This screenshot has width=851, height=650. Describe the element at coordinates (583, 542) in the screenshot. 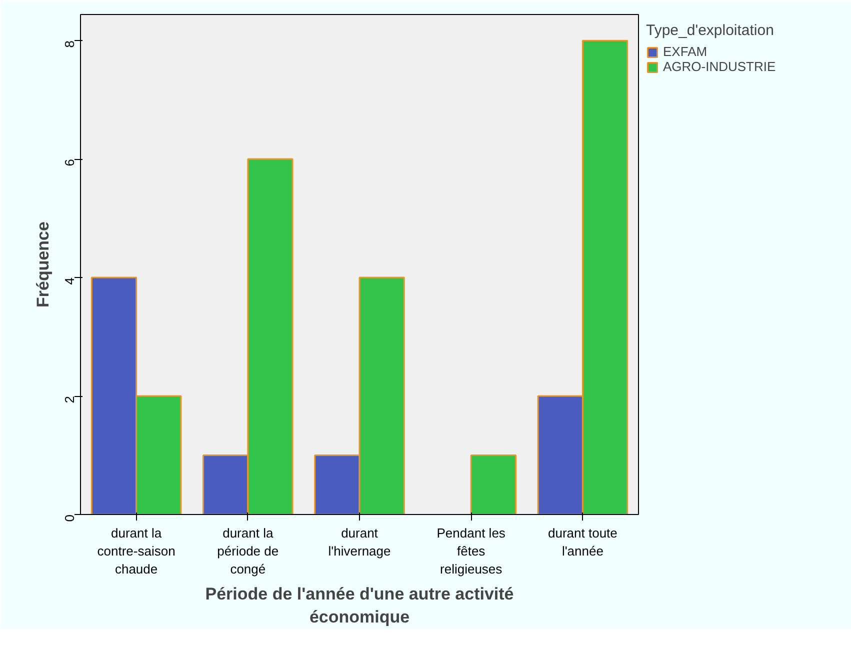

I see `x-tick-label: durant toute l'année` at that location.